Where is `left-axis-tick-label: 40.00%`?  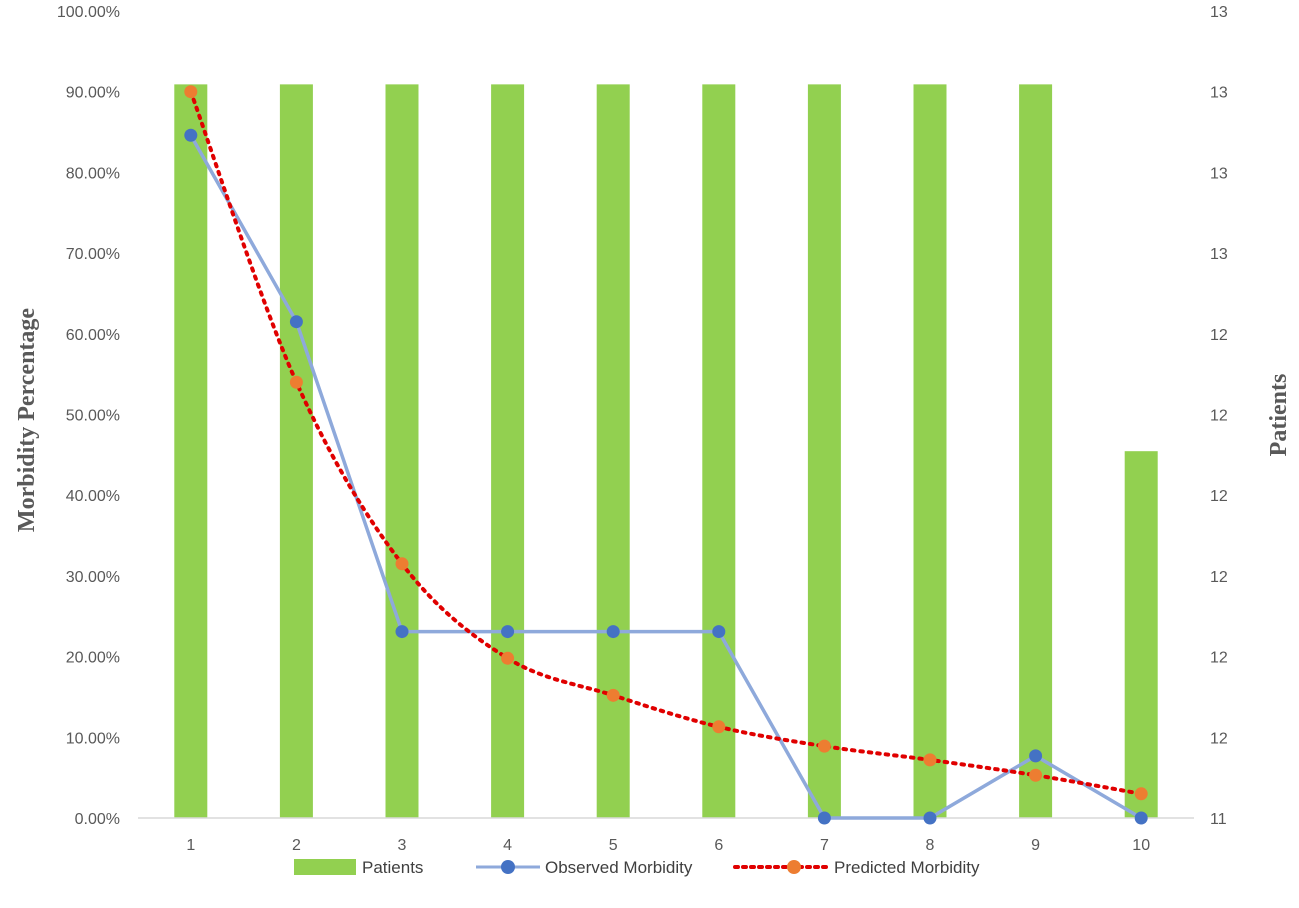 left-axis-tick-label: 40.00% is located at coordinates (93, 496).